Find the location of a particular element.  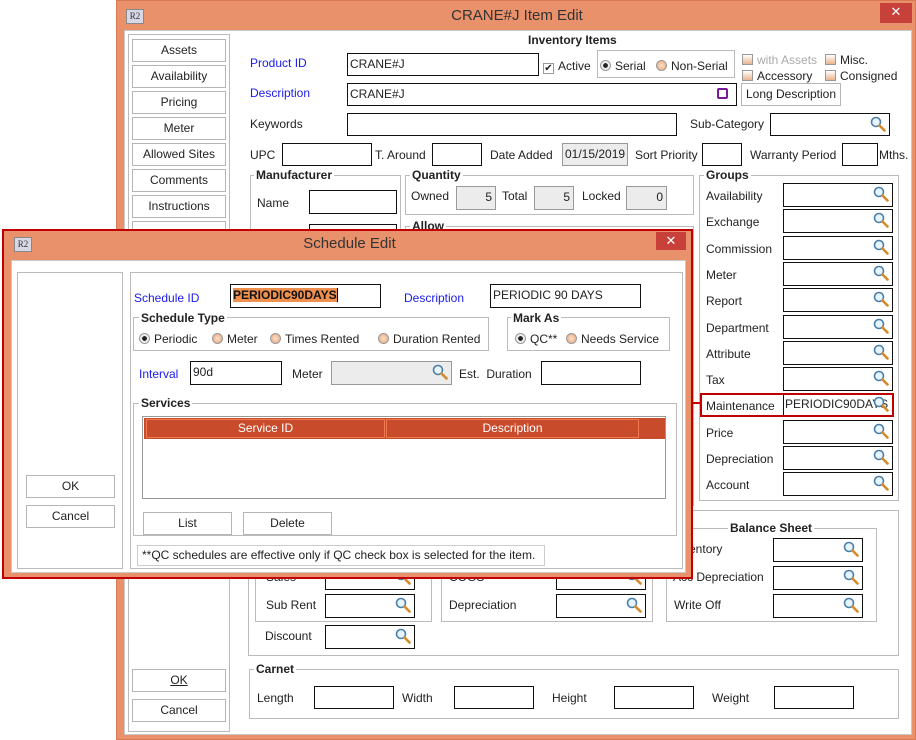

long-description-button: Long Description is located at coordinates (791, 94).